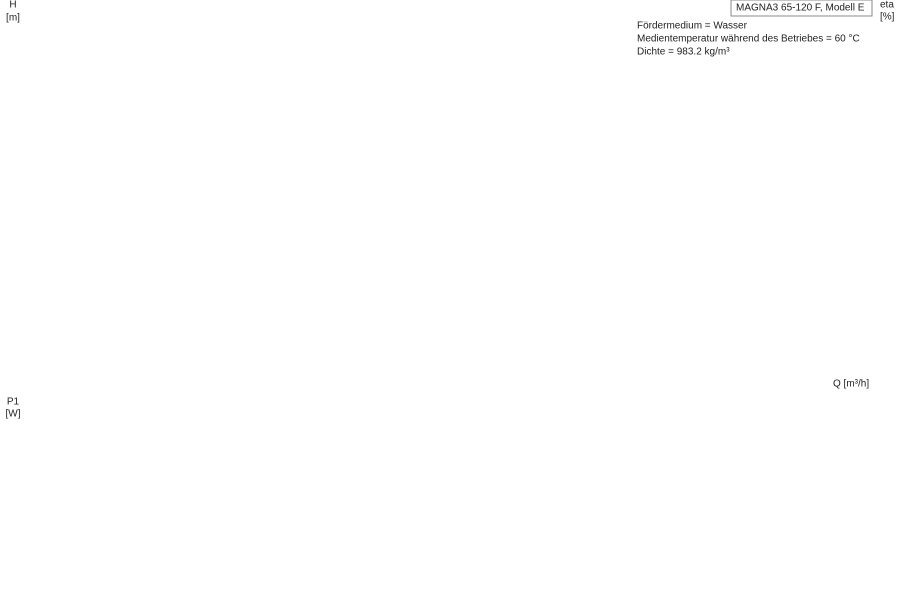 The width and height of the screenshot is (900, 600). I want to click on model-box, so click(801, 8).